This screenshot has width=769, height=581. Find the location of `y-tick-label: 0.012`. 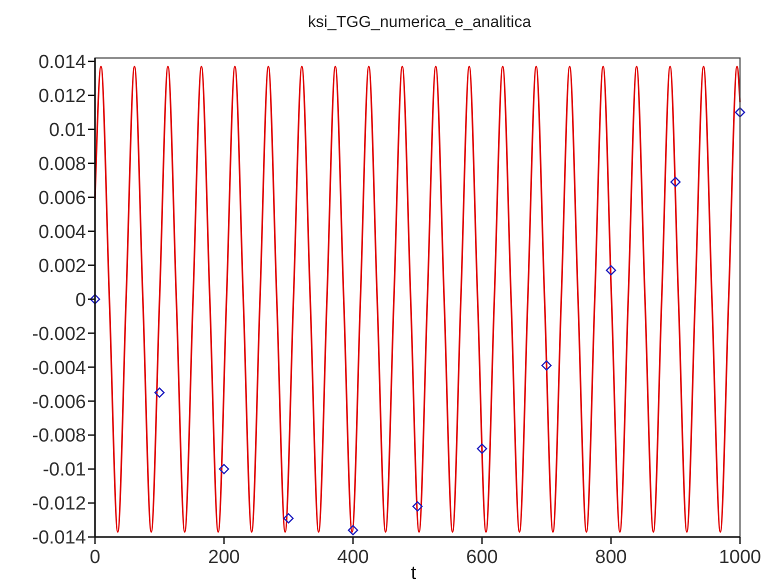

y-tick-label: 0.012 is located at coordinates (62, 97).